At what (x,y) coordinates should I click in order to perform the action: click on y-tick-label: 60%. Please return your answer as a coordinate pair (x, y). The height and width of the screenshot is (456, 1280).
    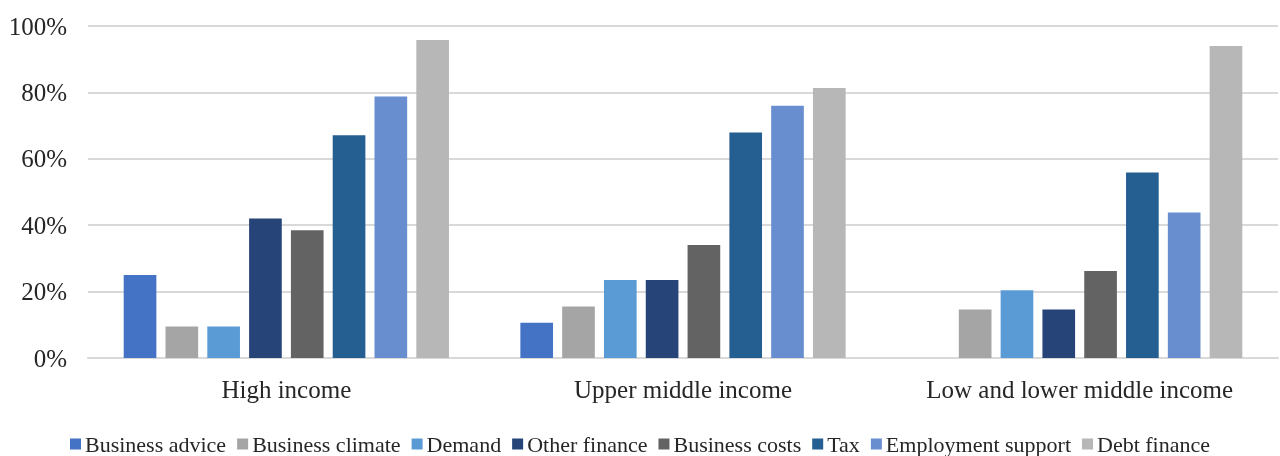
    Looking at the image, I should click on (44, 159).